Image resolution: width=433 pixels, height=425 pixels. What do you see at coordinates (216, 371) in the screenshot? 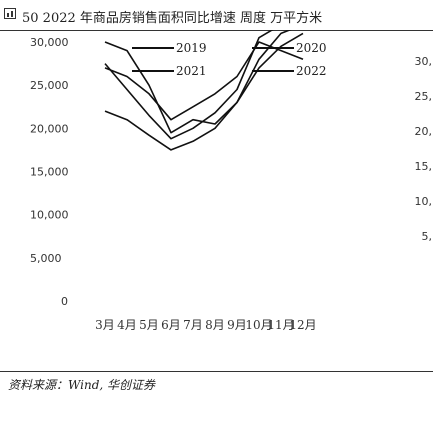
I see `footer-divider` at bounding box center [216, 371].